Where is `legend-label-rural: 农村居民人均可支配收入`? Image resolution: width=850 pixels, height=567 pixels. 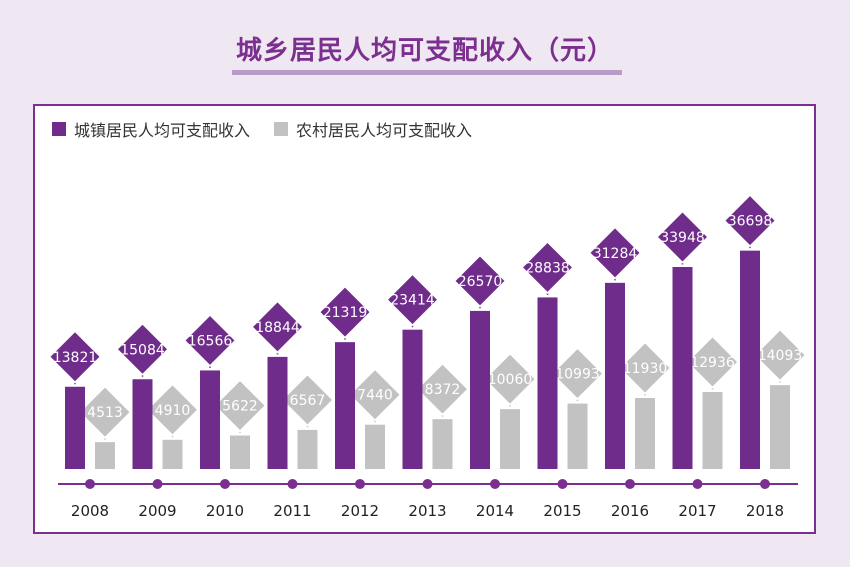
legend-label-rural: 农村居民人均可支配收入 is located at coordinates (384, 130).